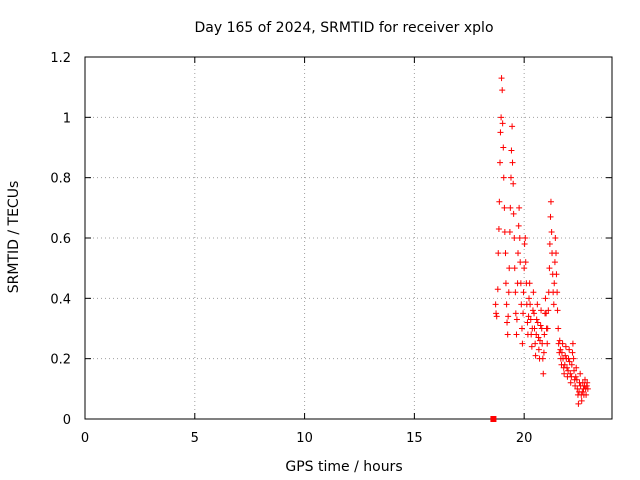 Image resolution: width=640 pixels, height=480 pixels. What do you see at coordinates (343, 467) in the screenshot?
I see `x-axis-label: GPS time / hours` at bounding box center [343, 467].